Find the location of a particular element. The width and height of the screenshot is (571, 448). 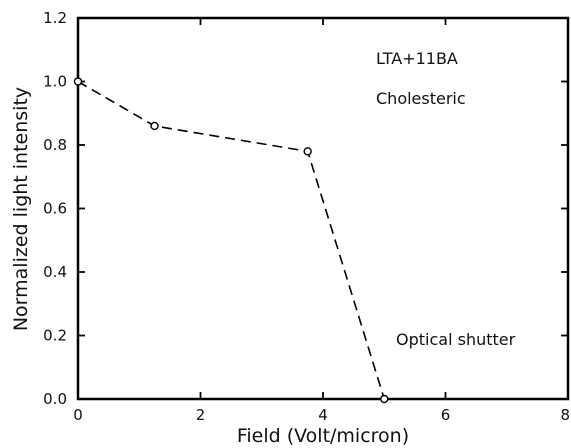

y-tick-label: 0.0 is located at coordinates (55, 399).